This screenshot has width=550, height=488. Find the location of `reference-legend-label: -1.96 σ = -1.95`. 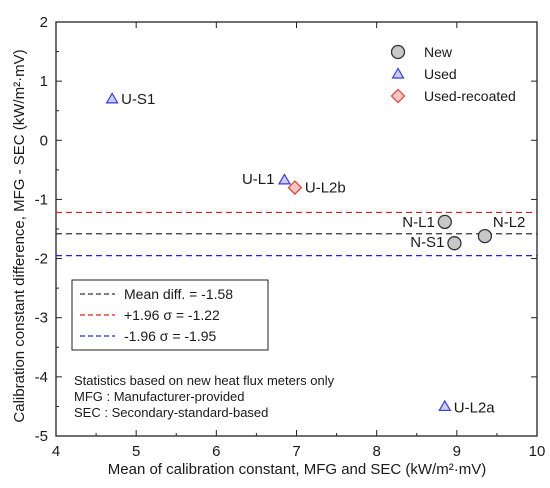

reference-legend-label: -1.96 σ = -1.95 is located at coordinates (170, 336).